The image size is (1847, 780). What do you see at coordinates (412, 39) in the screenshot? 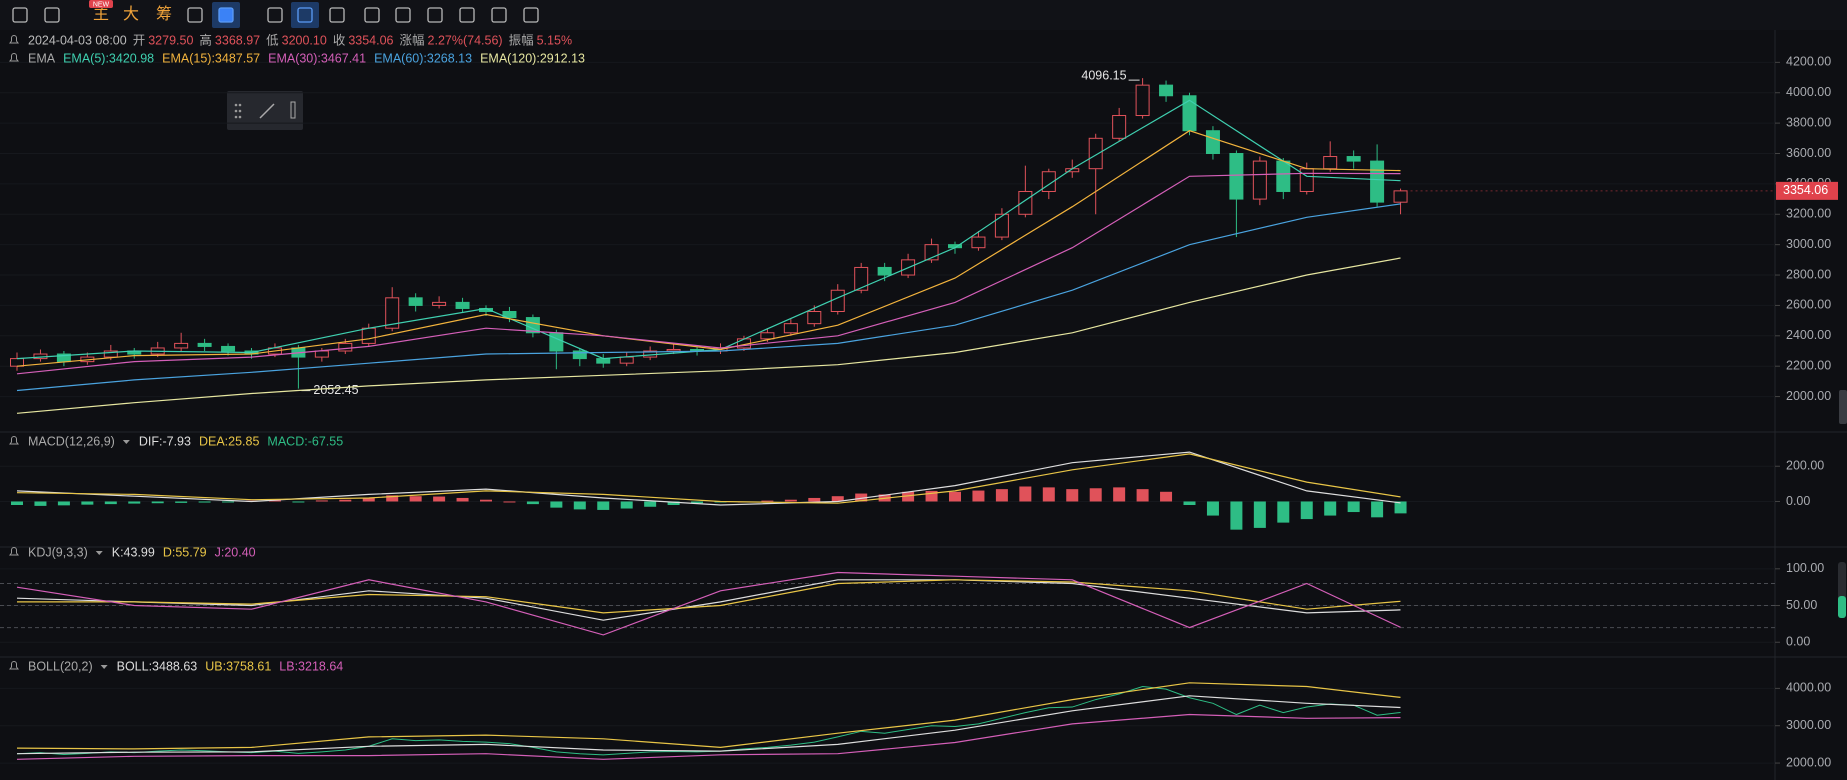
I see `info-label: 涨幅` at bounding box center [412, 39].